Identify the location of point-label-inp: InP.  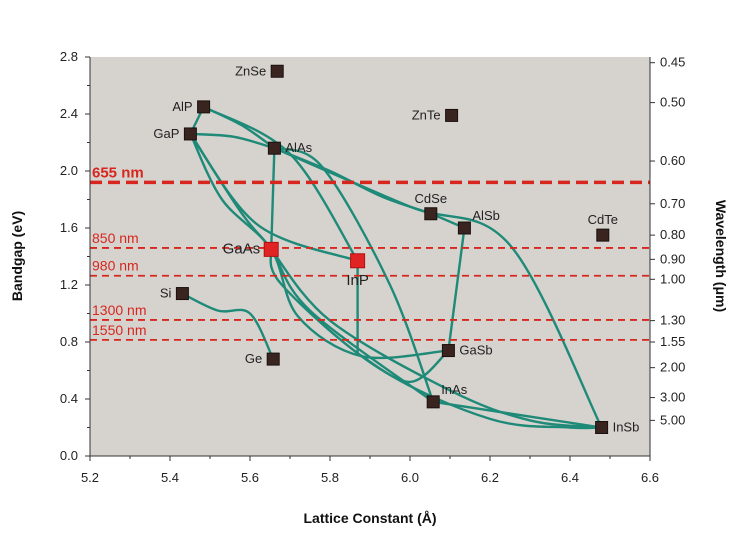
(357, 280).